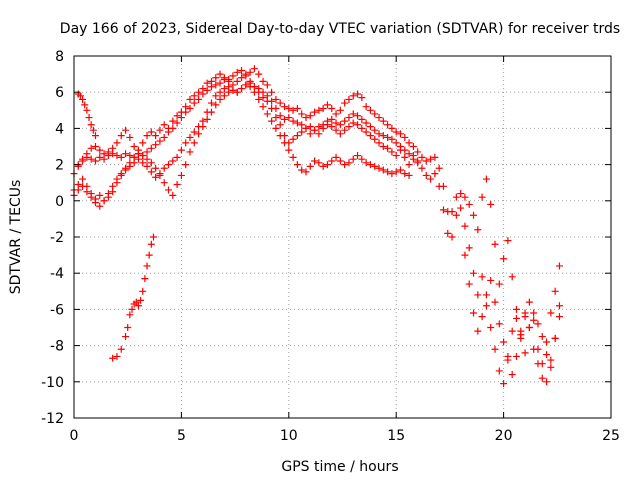  Describe the element at coordinates (57, 347) in the screenshot. I see `y-tick-label: -8` at that location.